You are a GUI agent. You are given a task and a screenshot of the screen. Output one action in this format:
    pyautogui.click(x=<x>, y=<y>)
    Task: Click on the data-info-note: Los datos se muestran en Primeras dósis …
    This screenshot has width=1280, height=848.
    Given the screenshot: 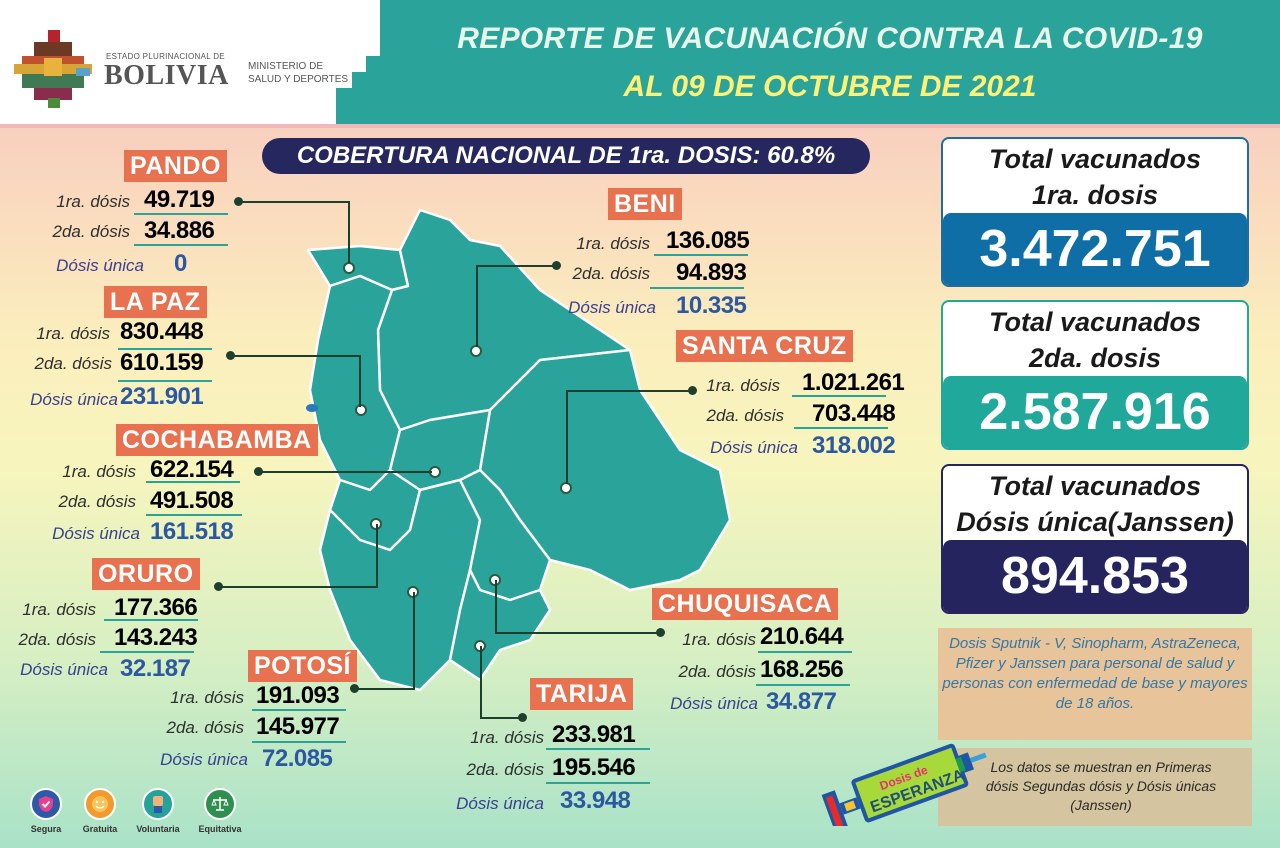 What is the action you would take?
    pyautogui.click(x=1095, y=787)
    